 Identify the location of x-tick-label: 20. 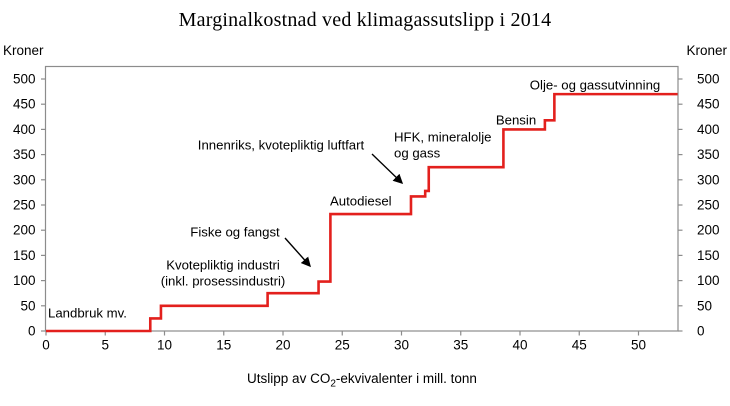
(282, 345).